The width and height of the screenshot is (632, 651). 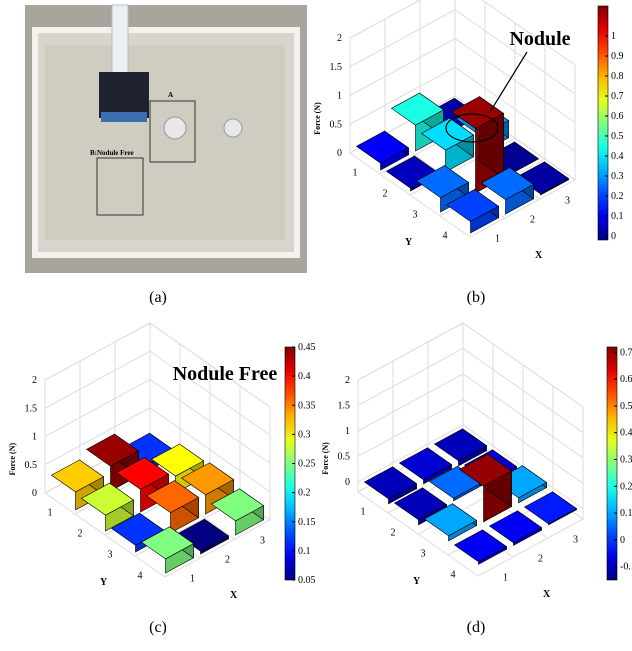 What do you see at coordinates (304, 493) in the screenshot?
I see `colorbar-tick-label: 0.2` at bounding box center [304, 493].